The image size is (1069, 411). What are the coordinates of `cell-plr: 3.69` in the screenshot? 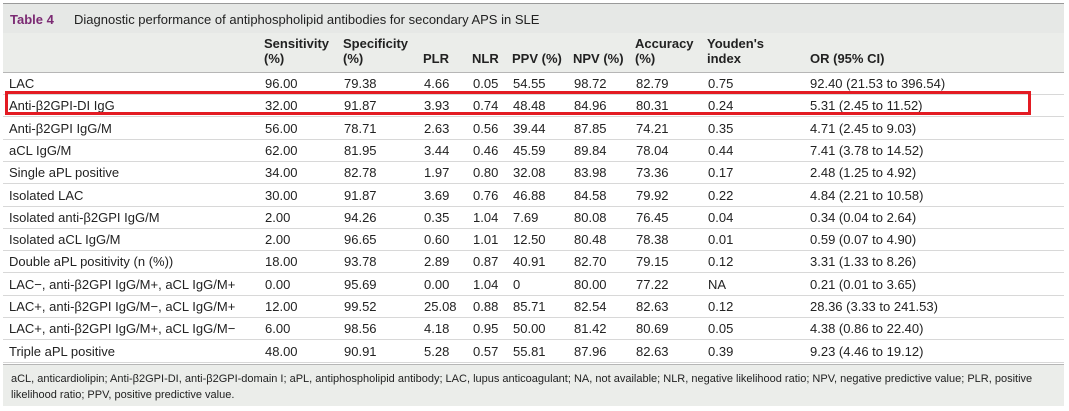 It's located at (437, 195).